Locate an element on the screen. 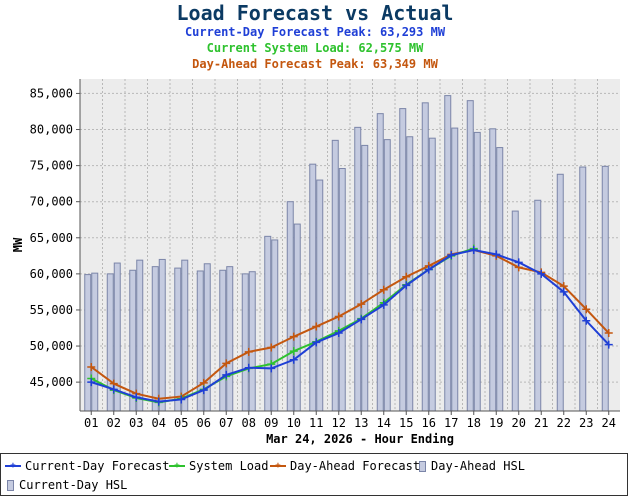  x-tick-label: 03 is located at coordinates (136, 423).